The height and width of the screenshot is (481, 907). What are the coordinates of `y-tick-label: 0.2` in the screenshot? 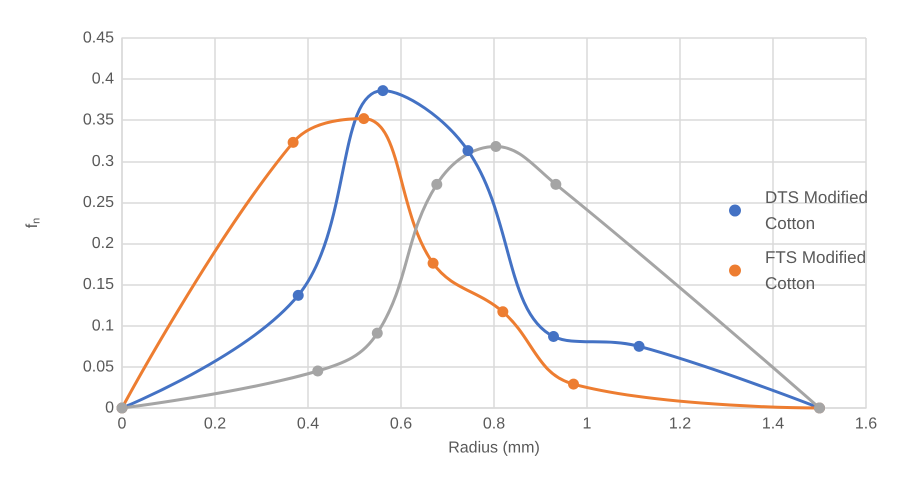 It's located at (103, 243).